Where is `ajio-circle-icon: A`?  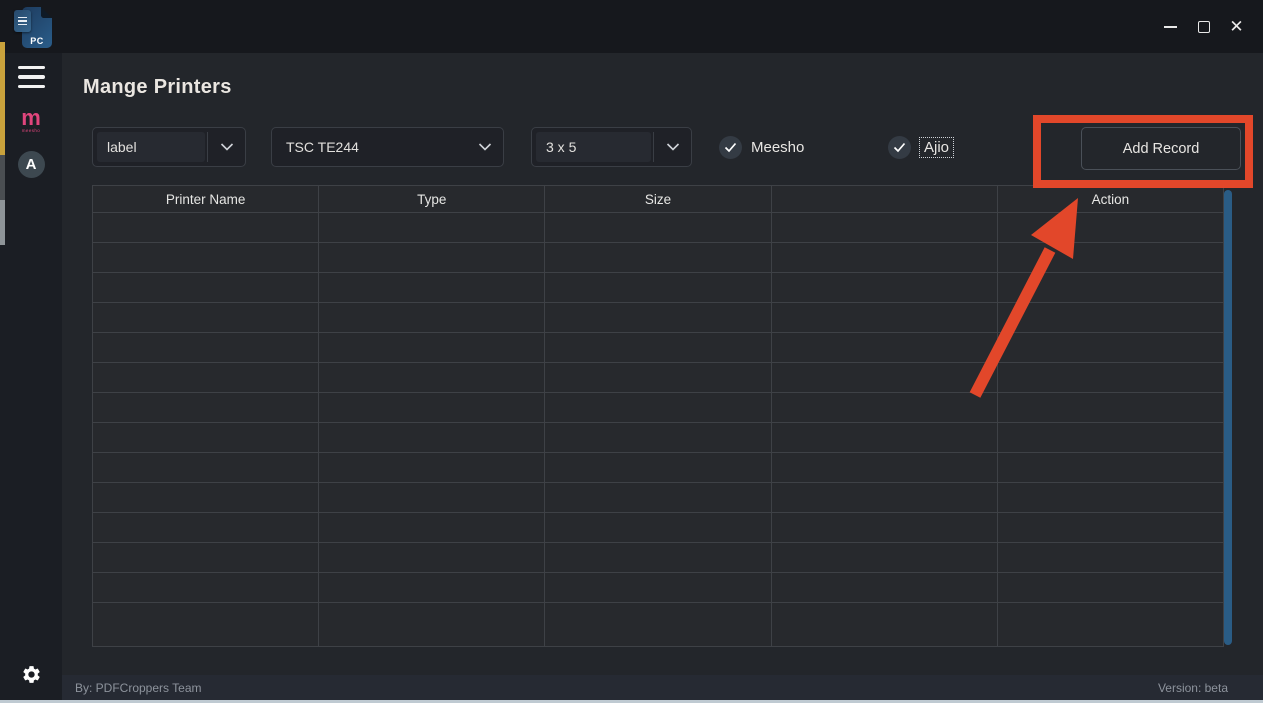
ajio-circle-icon: A is located at coordinates (31, 164).